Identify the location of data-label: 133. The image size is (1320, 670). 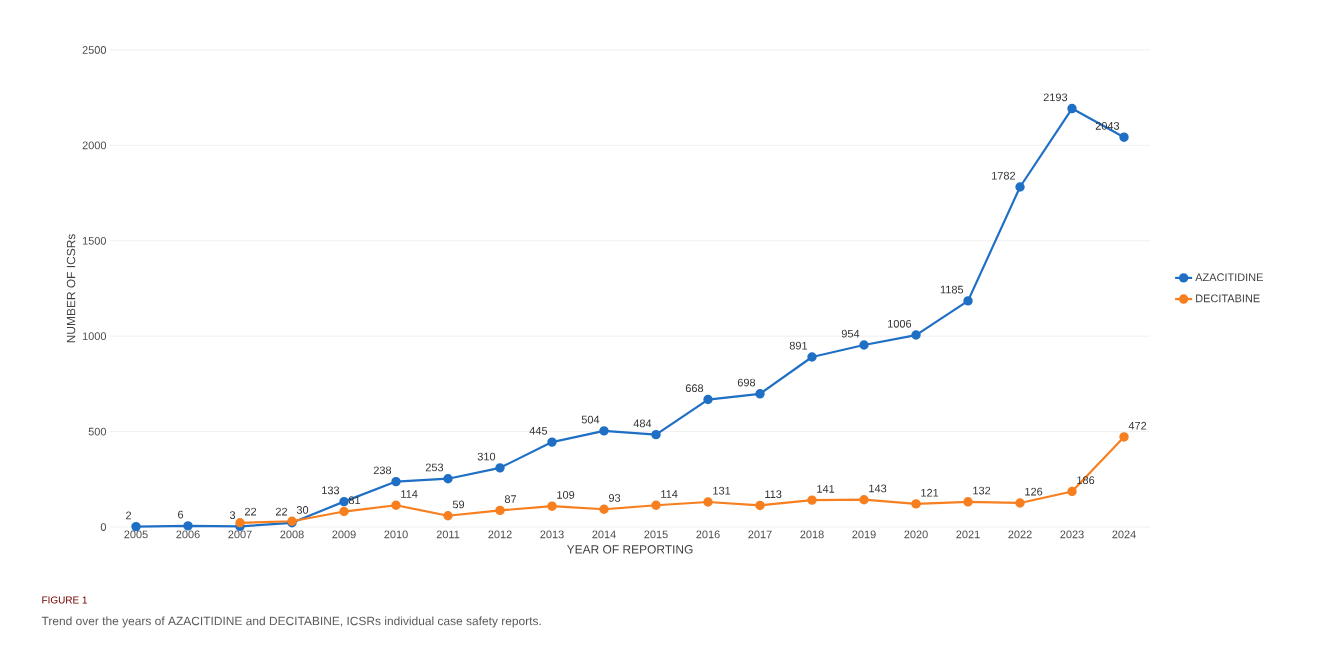
(331, 490).